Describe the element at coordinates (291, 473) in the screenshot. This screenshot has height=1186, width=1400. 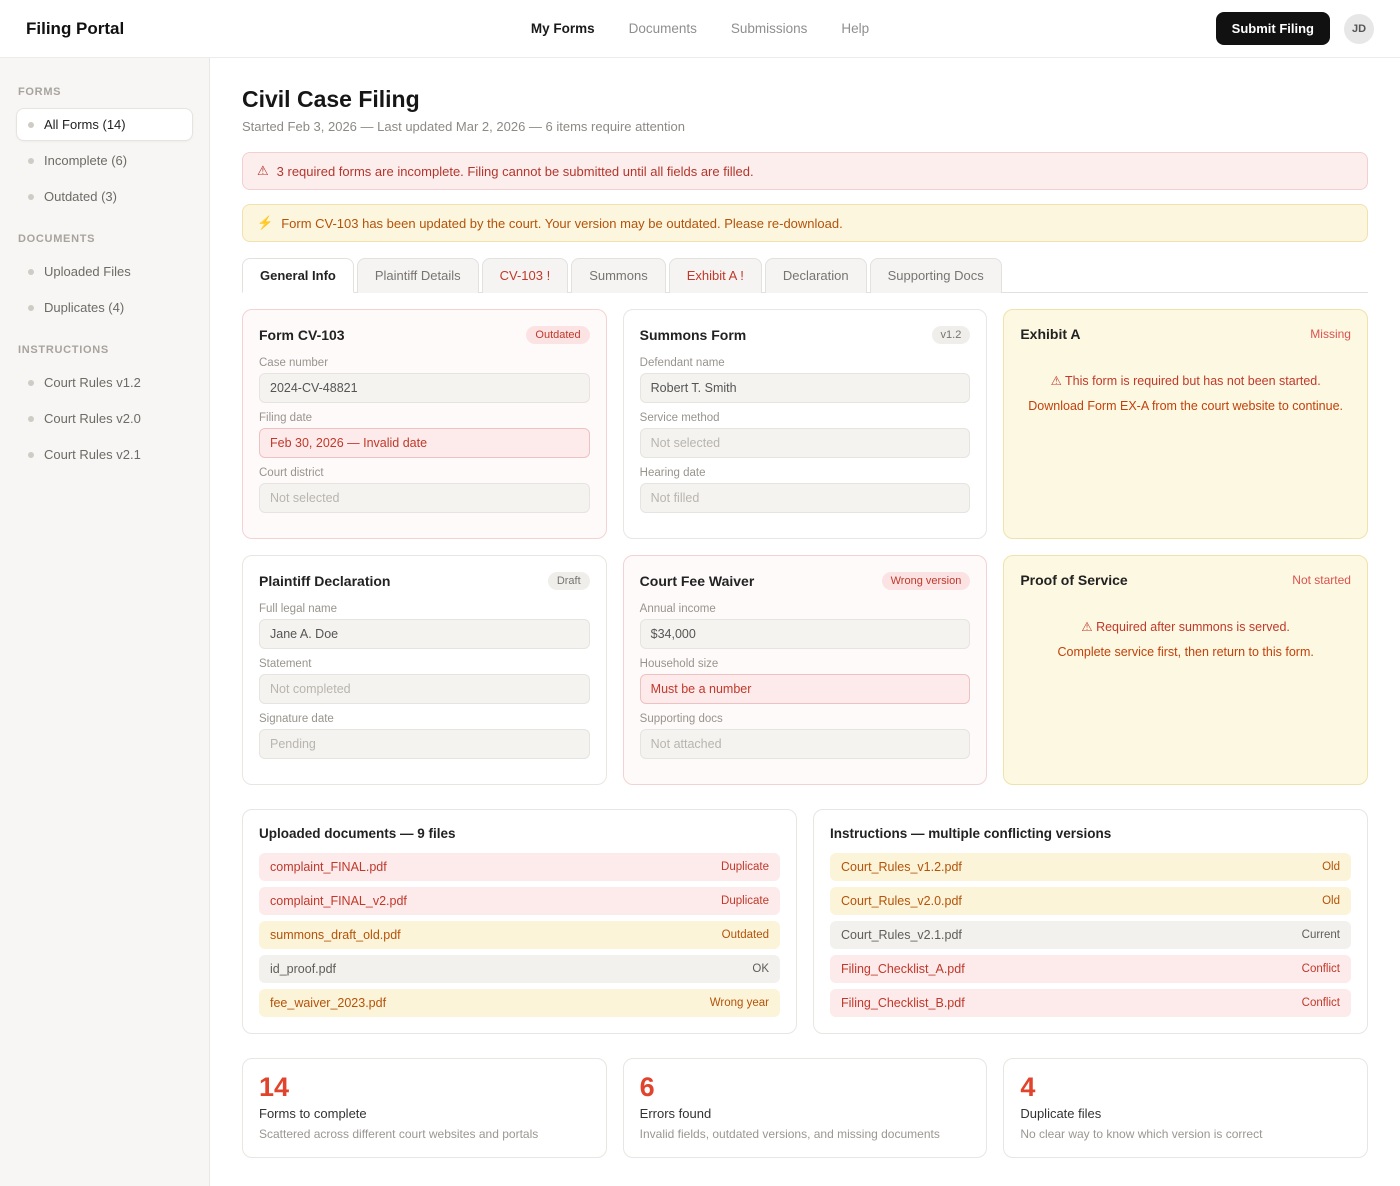
I see `field-label: Court district` at that location.